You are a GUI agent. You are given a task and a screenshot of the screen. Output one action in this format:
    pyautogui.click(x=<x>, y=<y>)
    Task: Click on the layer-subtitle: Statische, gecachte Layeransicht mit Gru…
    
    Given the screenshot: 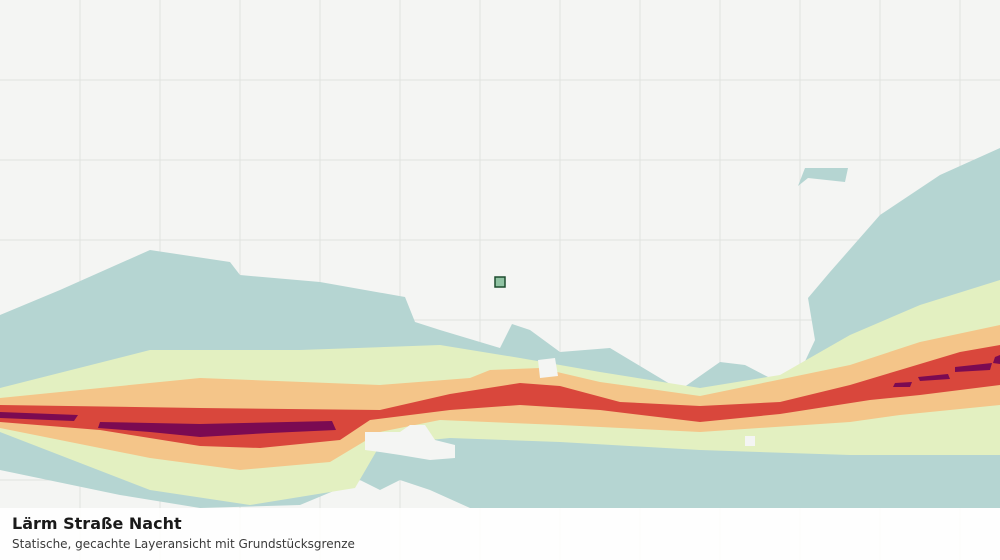 What is the action you would take?
    pyautogui.click(x=183, y=544)
    